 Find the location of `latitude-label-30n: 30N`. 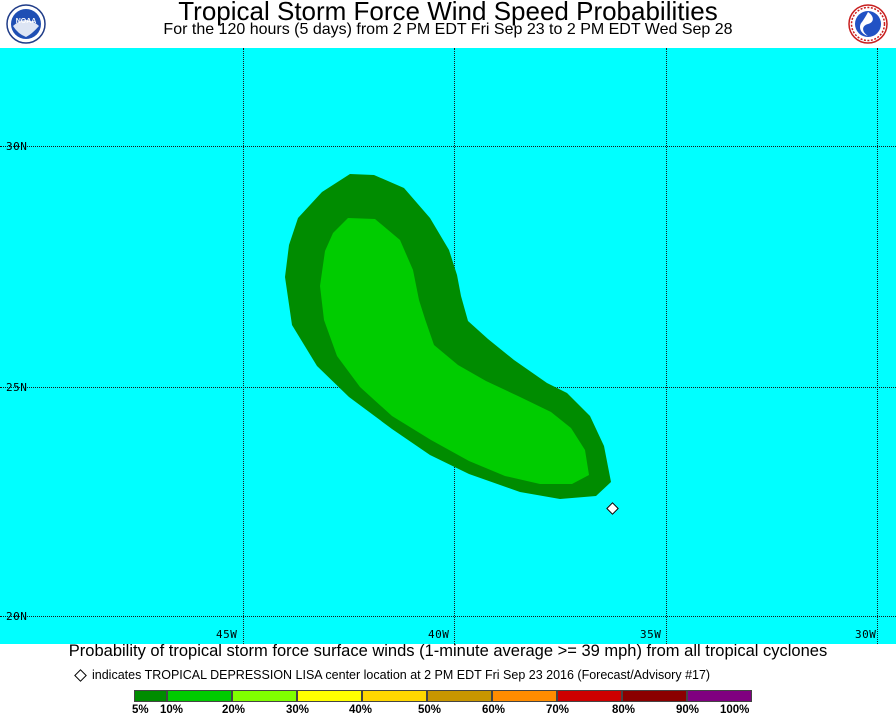

latitude-label-30n: 30N is located at coordinates (17, 146).